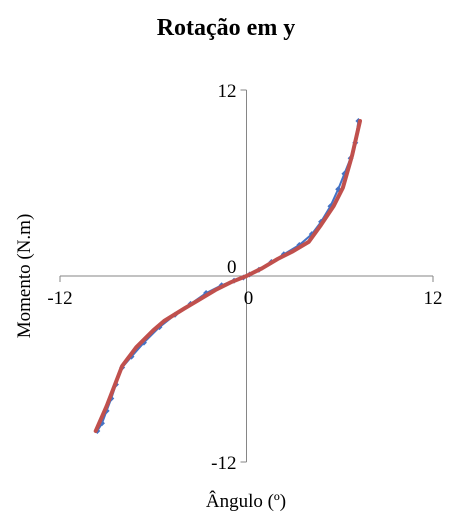 The height and width of the screenshot is (520, 452). Describe the element at coordinates (226, 28) in the screenshot. I see `chart-title: Rotação em y` at that location.